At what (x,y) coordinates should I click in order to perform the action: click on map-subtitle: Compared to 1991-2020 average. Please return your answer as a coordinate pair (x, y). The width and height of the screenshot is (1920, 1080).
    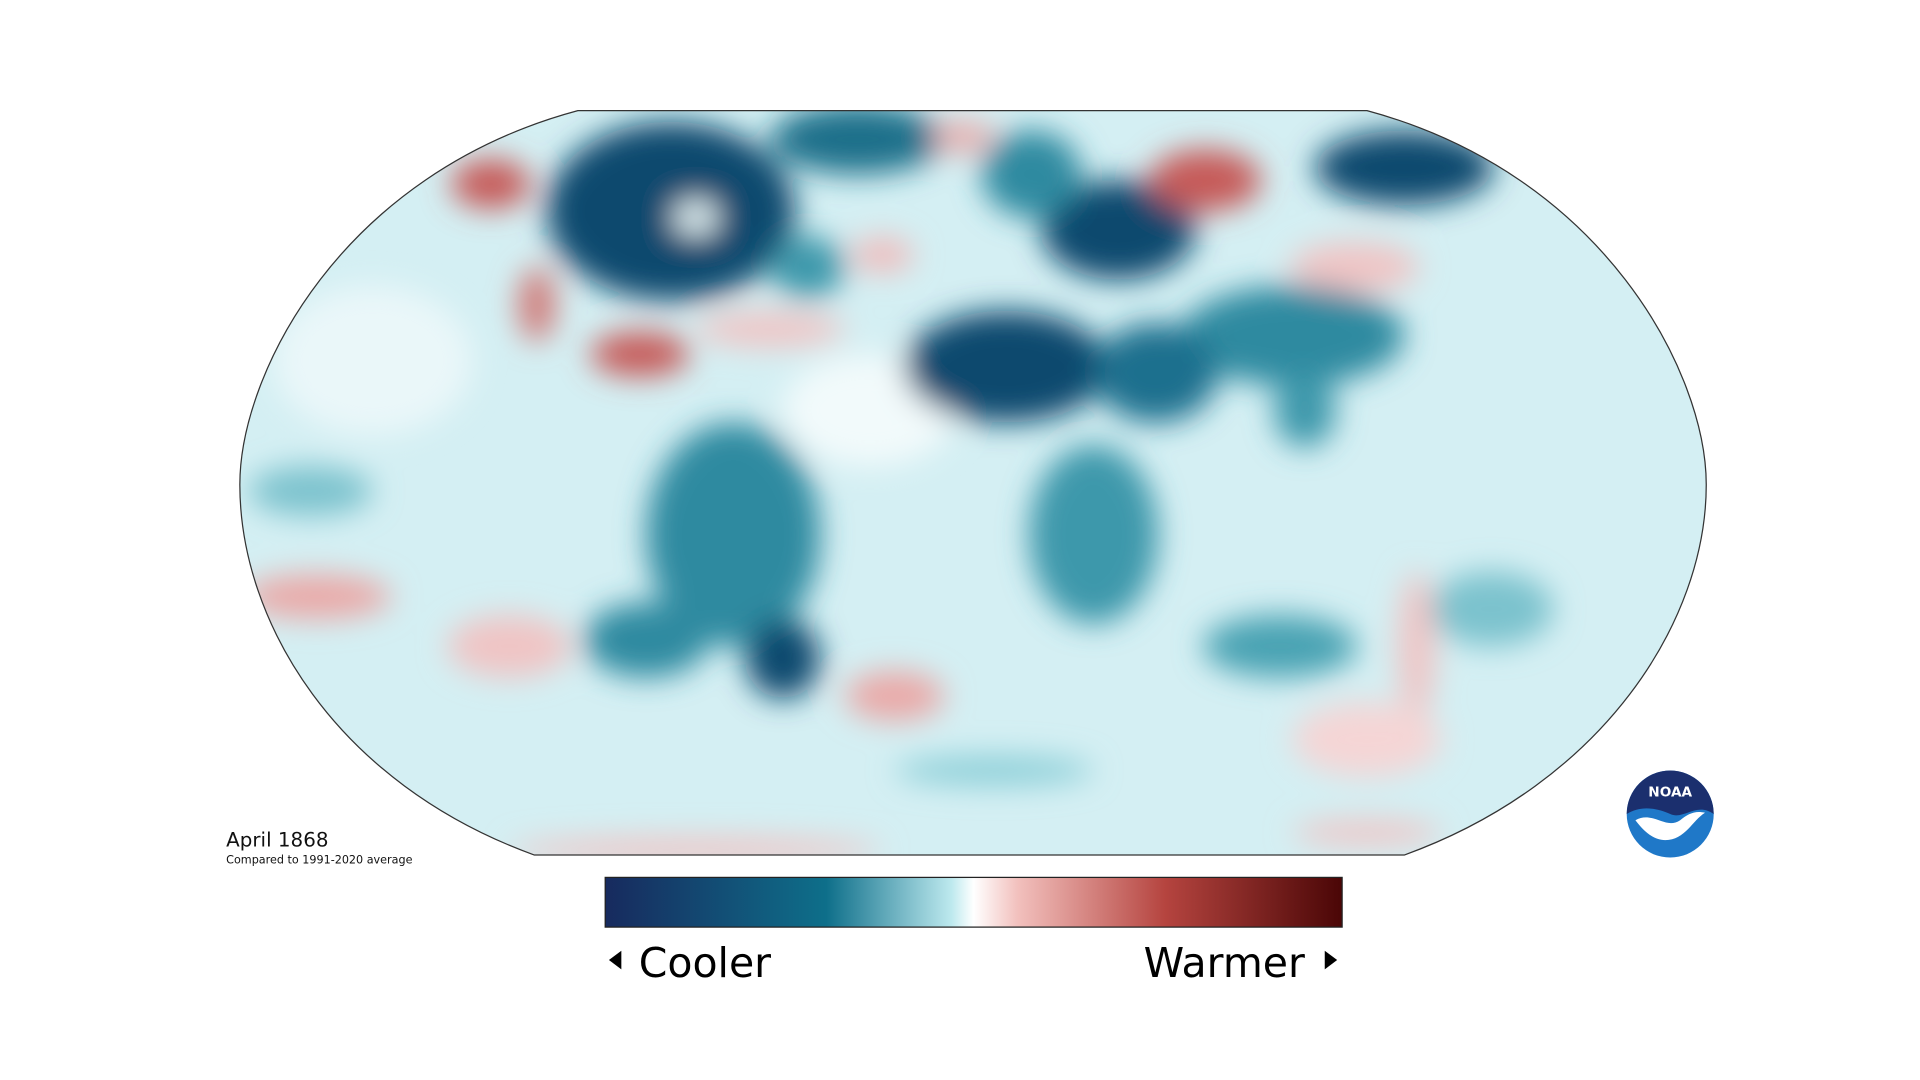
    Looking at the image, I should click on (319, 860).